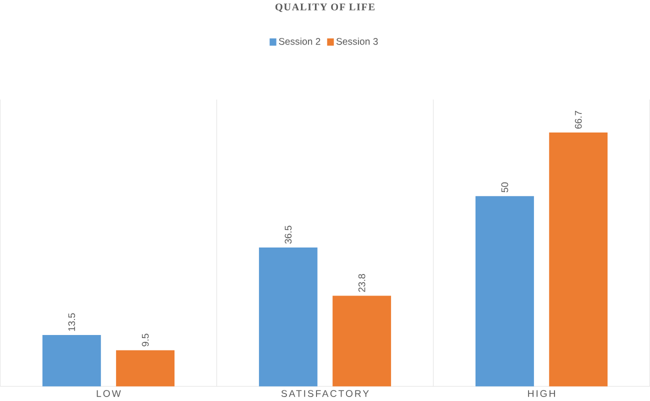  Describe the element at coordinates (299, 42) in the screenshot. I see `legend-label: Session 2` at that location.